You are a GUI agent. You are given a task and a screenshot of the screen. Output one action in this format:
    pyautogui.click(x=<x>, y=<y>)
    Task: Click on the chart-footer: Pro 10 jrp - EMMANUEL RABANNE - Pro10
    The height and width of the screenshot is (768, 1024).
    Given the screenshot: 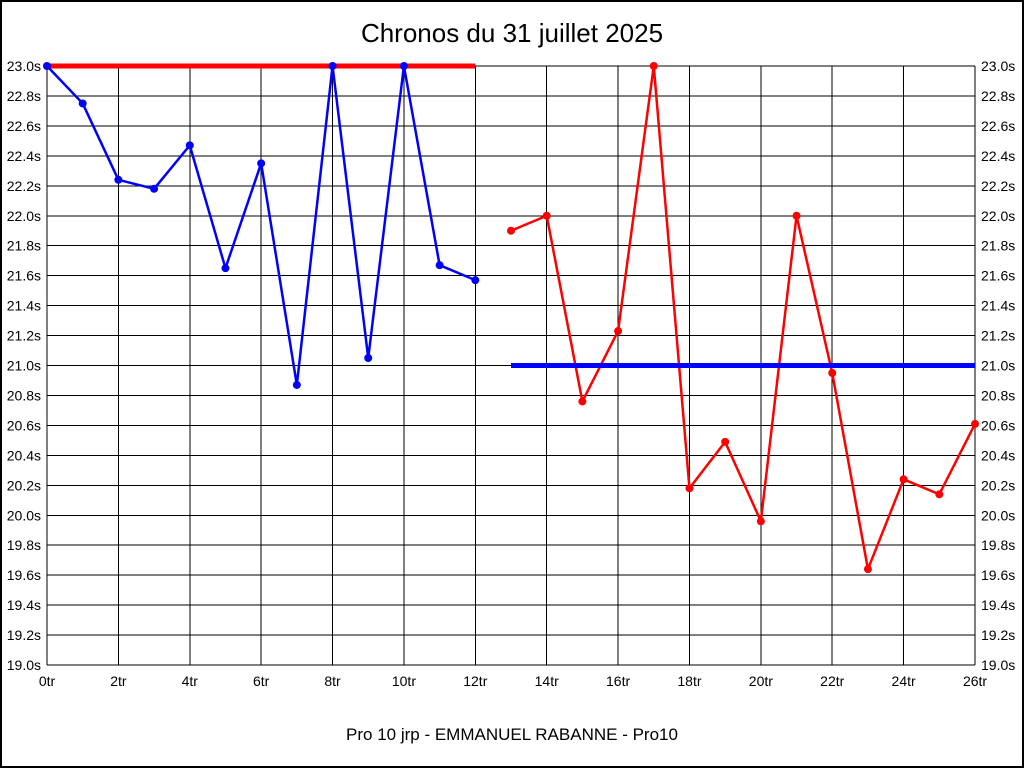 What is the action you would take?
    pyautogui.click(x=512, y=734)
    